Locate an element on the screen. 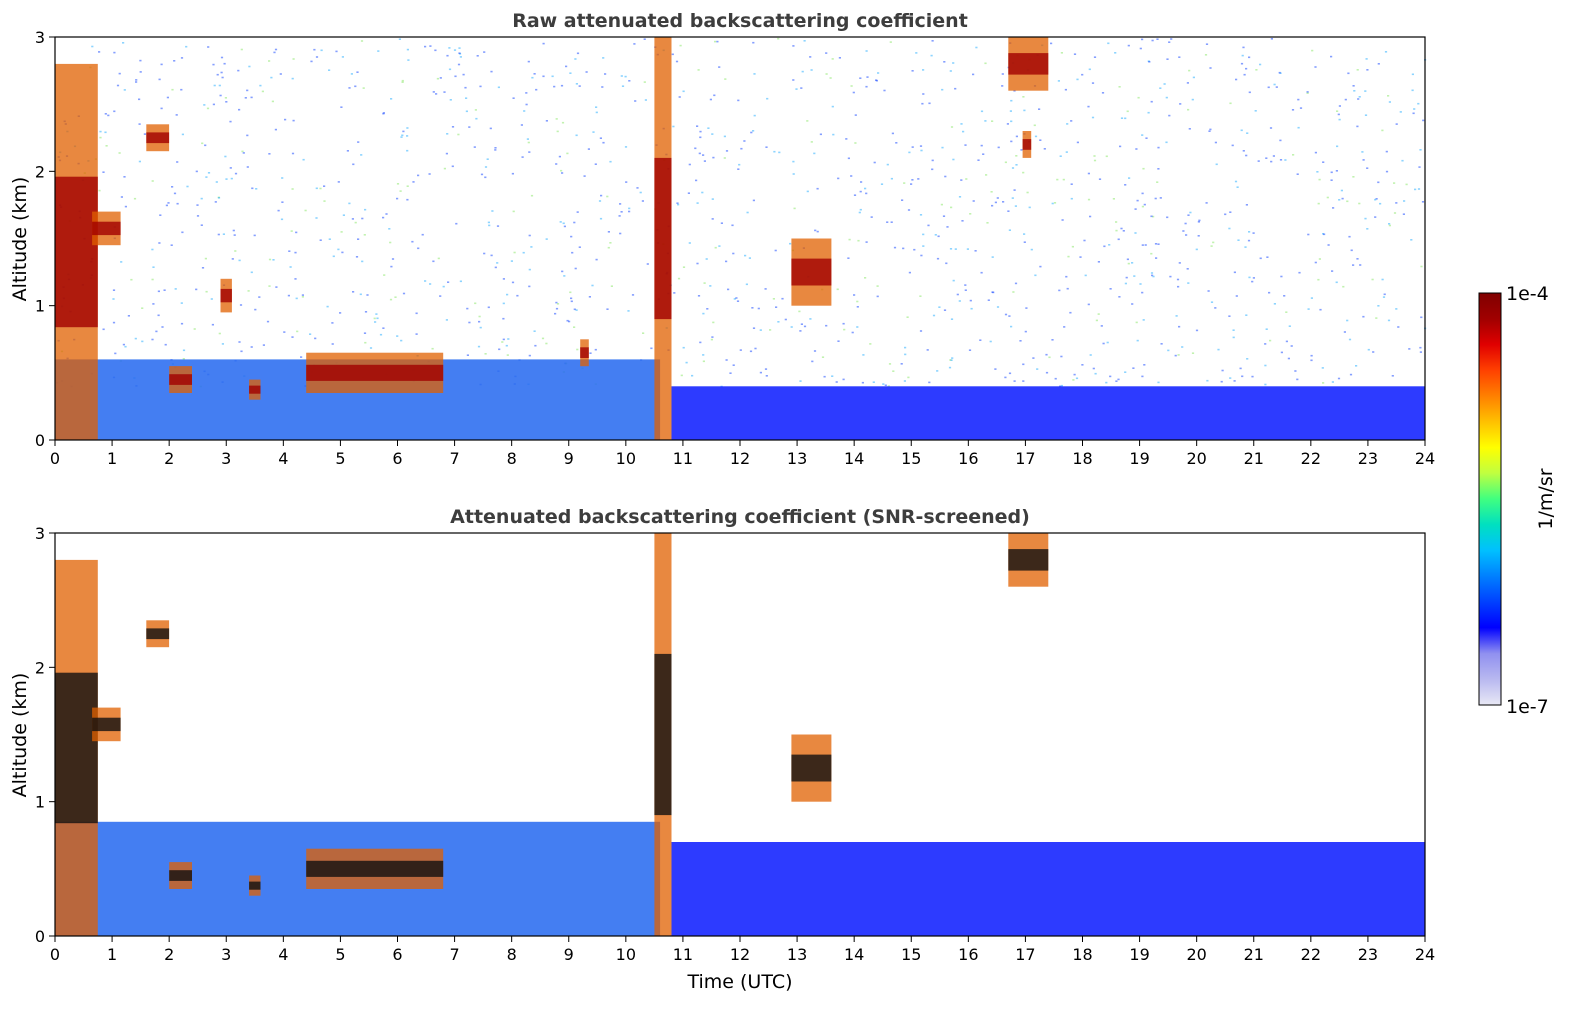  x-tick-label: 5 is located at coordinates (340, 458).